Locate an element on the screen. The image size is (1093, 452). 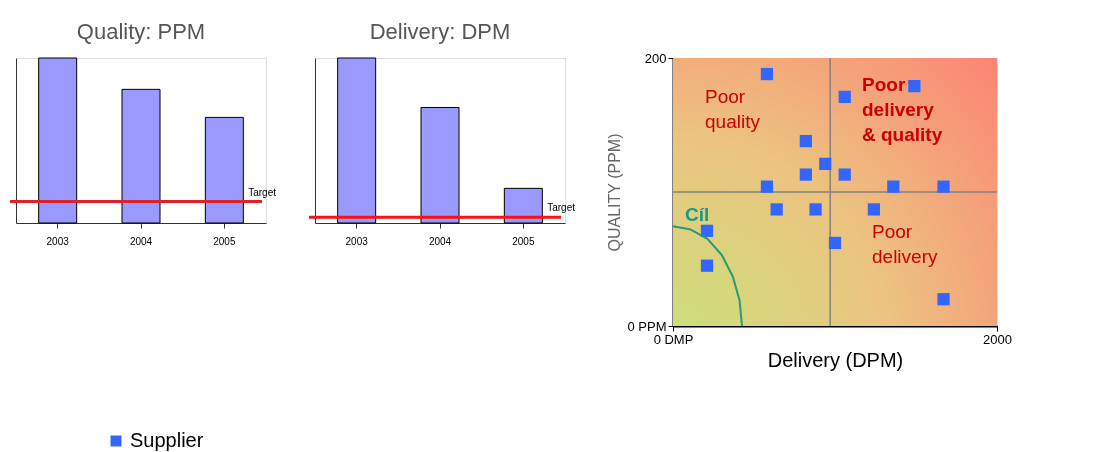
chart-title: Delivery: DPM is located at coordinates (440, 31).